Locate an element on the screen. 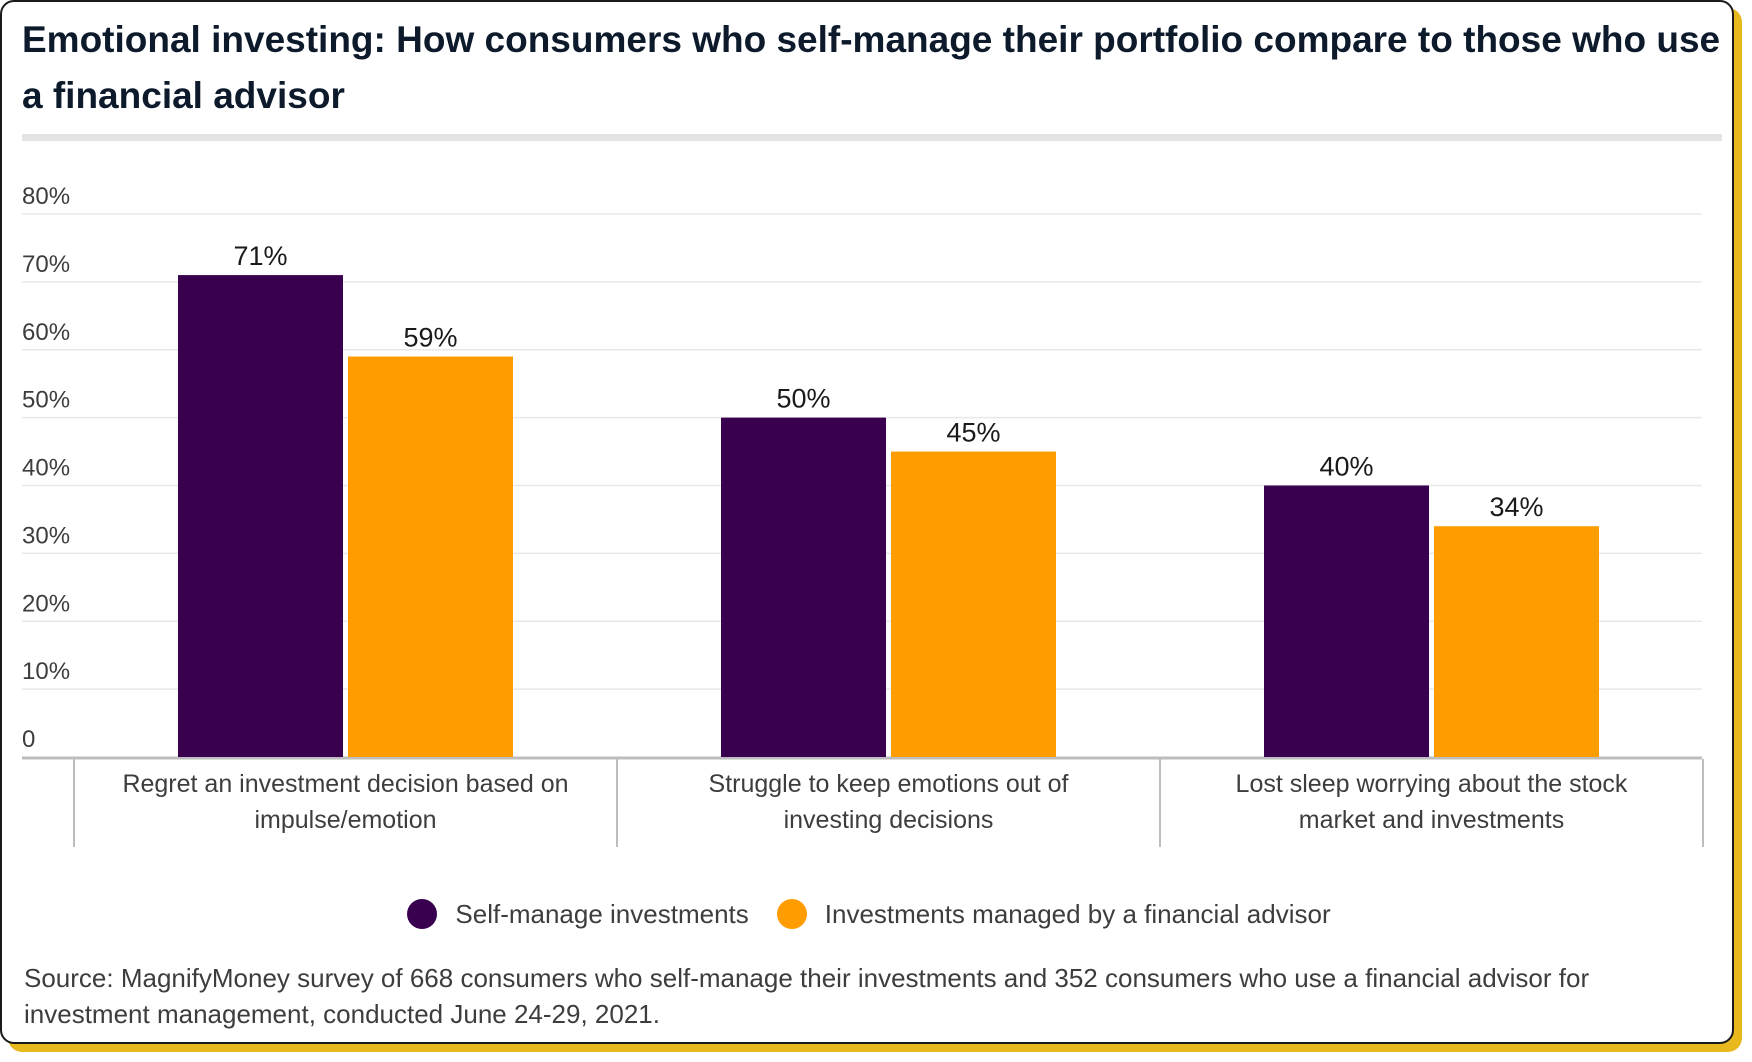 This screenshot has width=1752, height=1062. y-tick-label: 10% is located at coordinates (46, 671).